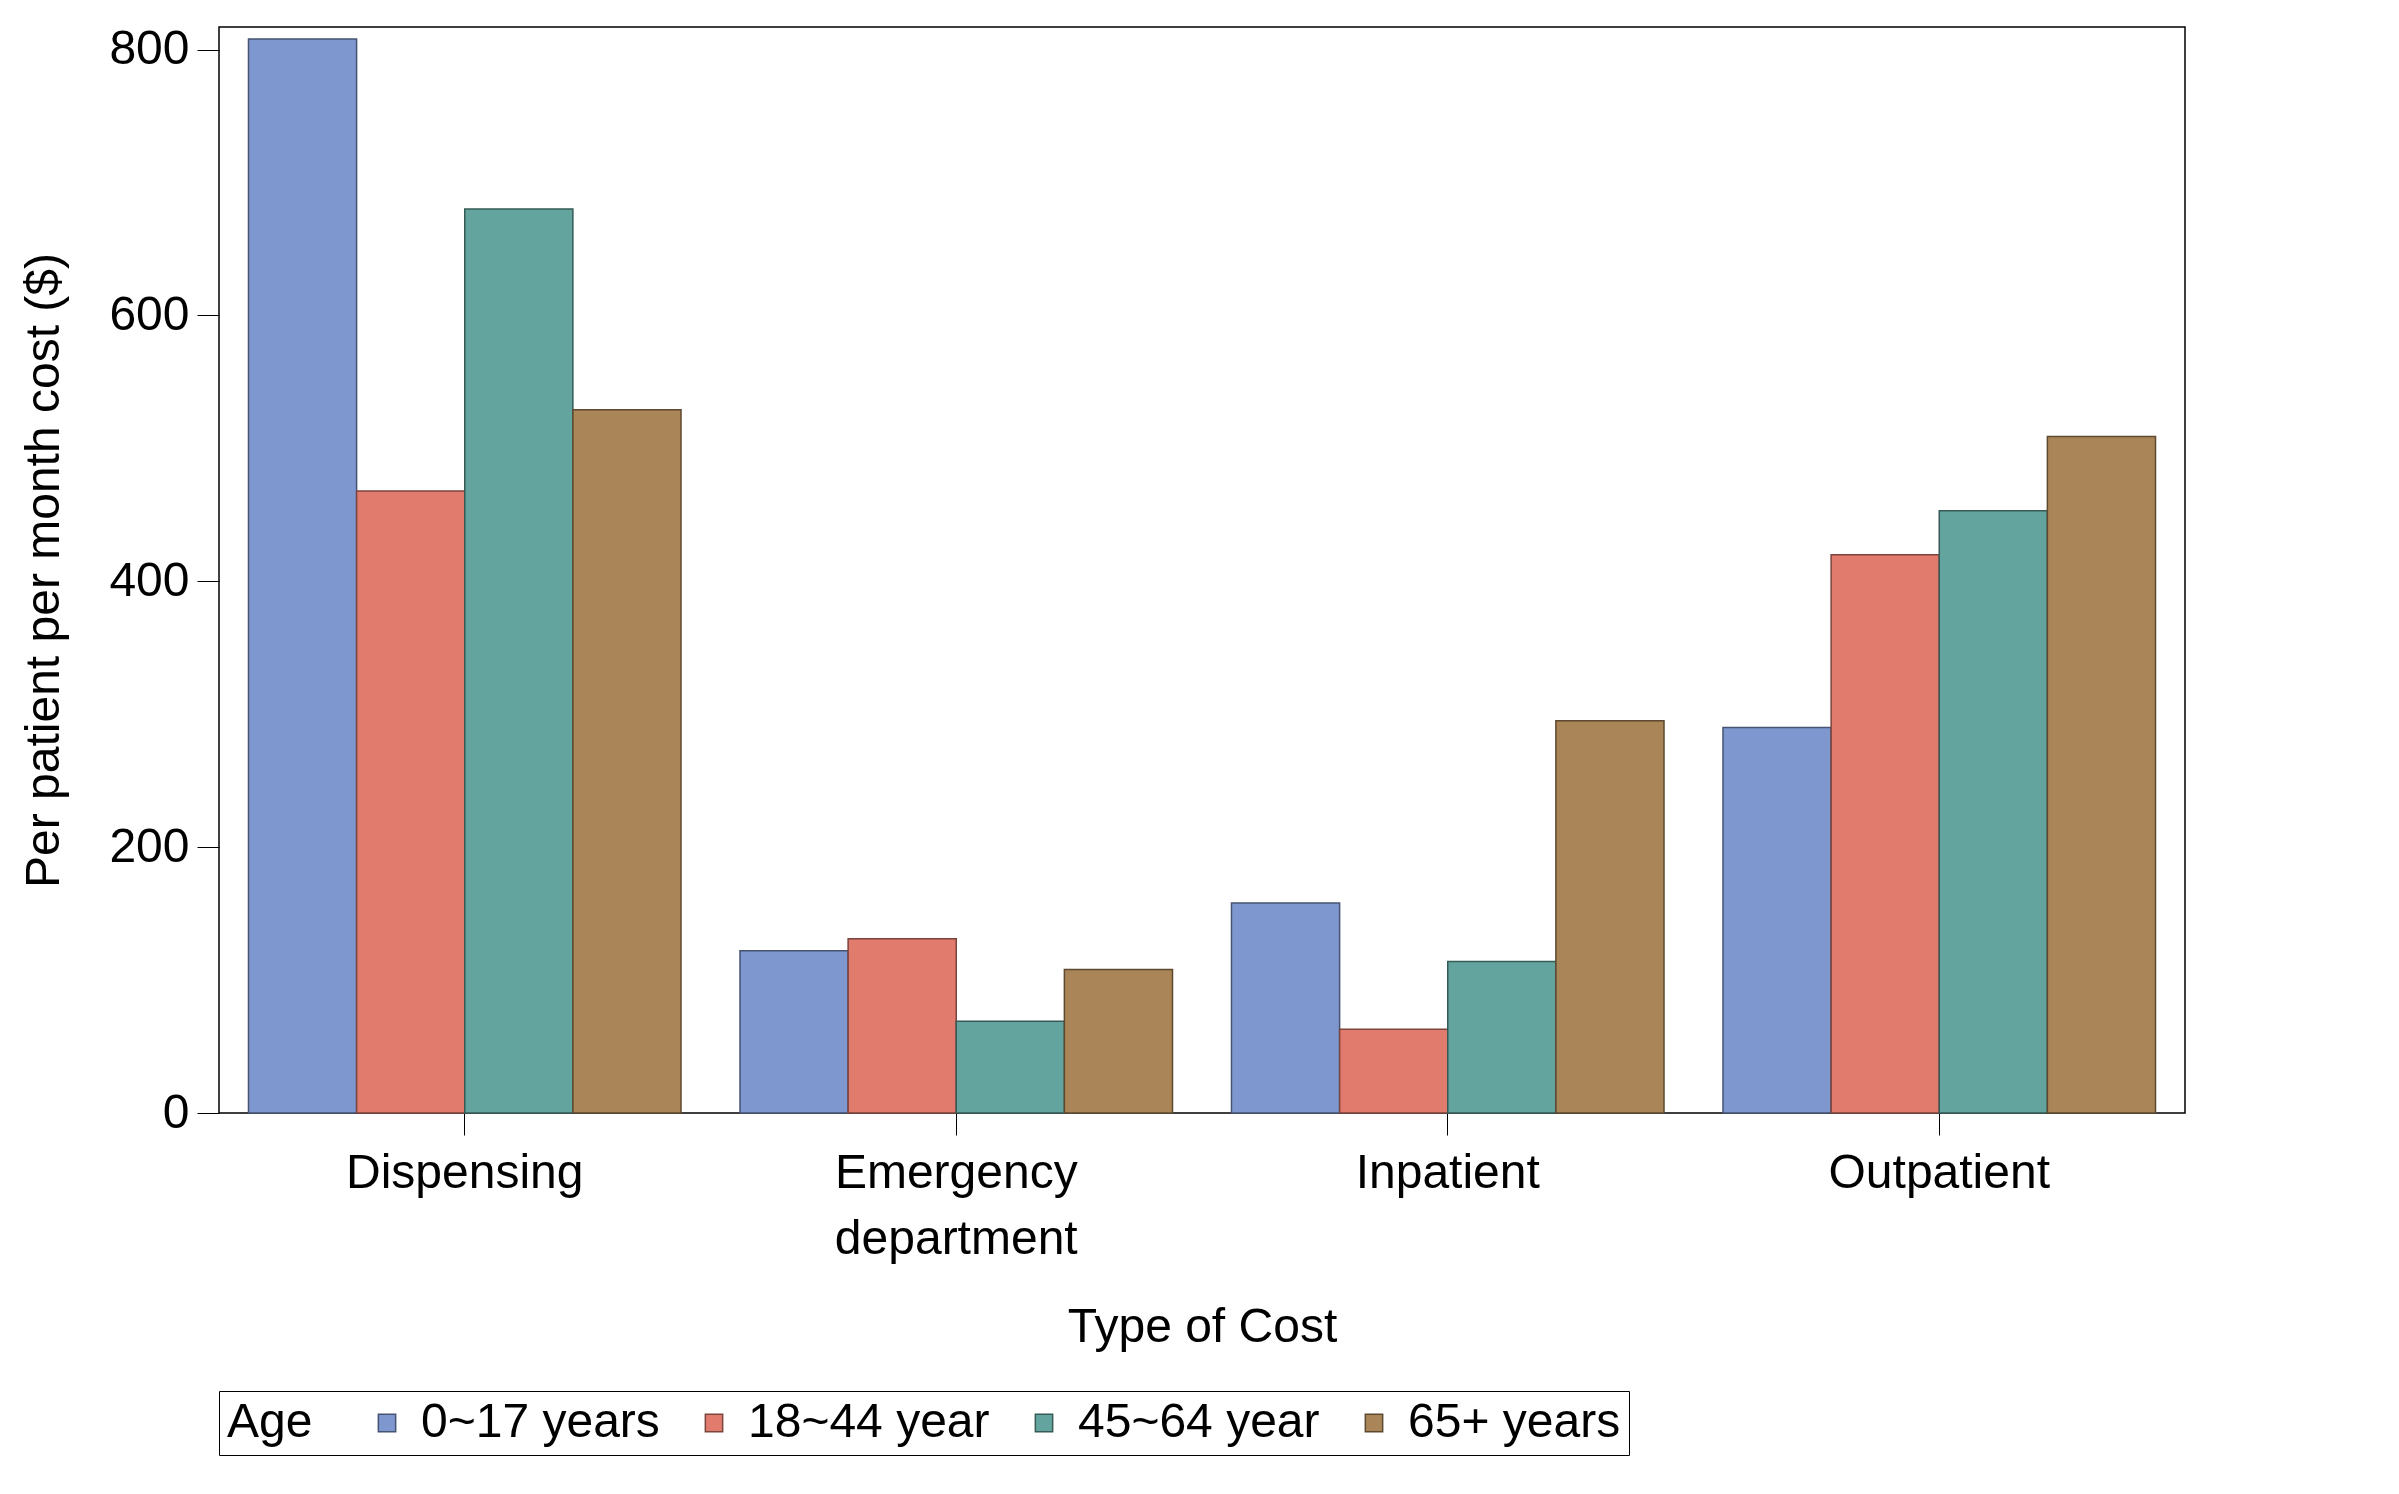  Describe the element at coordinates (149, 845) in the screenshot. I see `y-tick-label: 200` at that location.